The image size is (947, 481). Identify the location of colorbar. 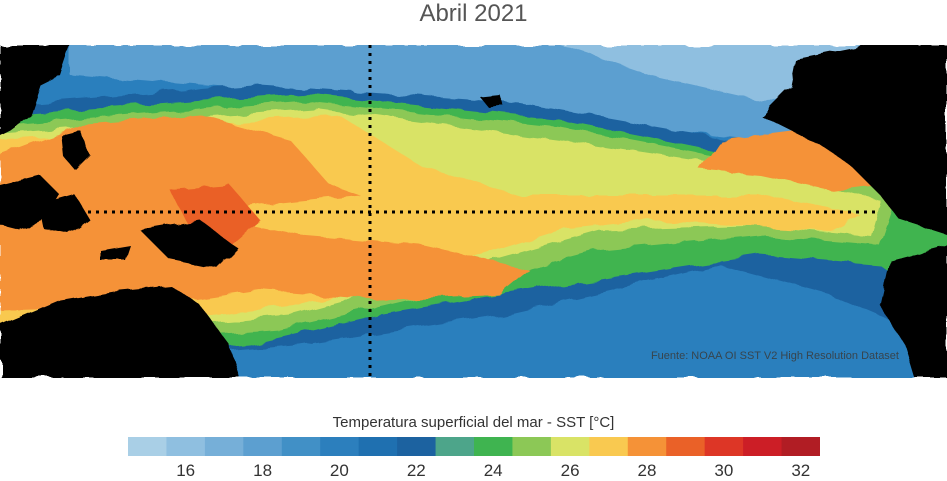
(474, 446).